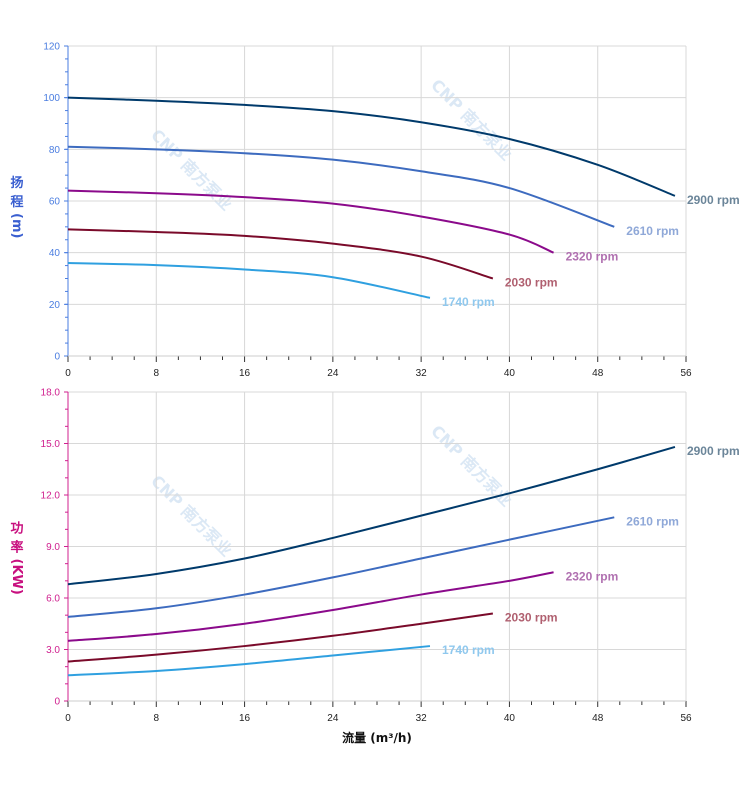 The height and width of the screenshot is (797, 752). I want to click on y-tick-label: 12.0, so click(51, 496).